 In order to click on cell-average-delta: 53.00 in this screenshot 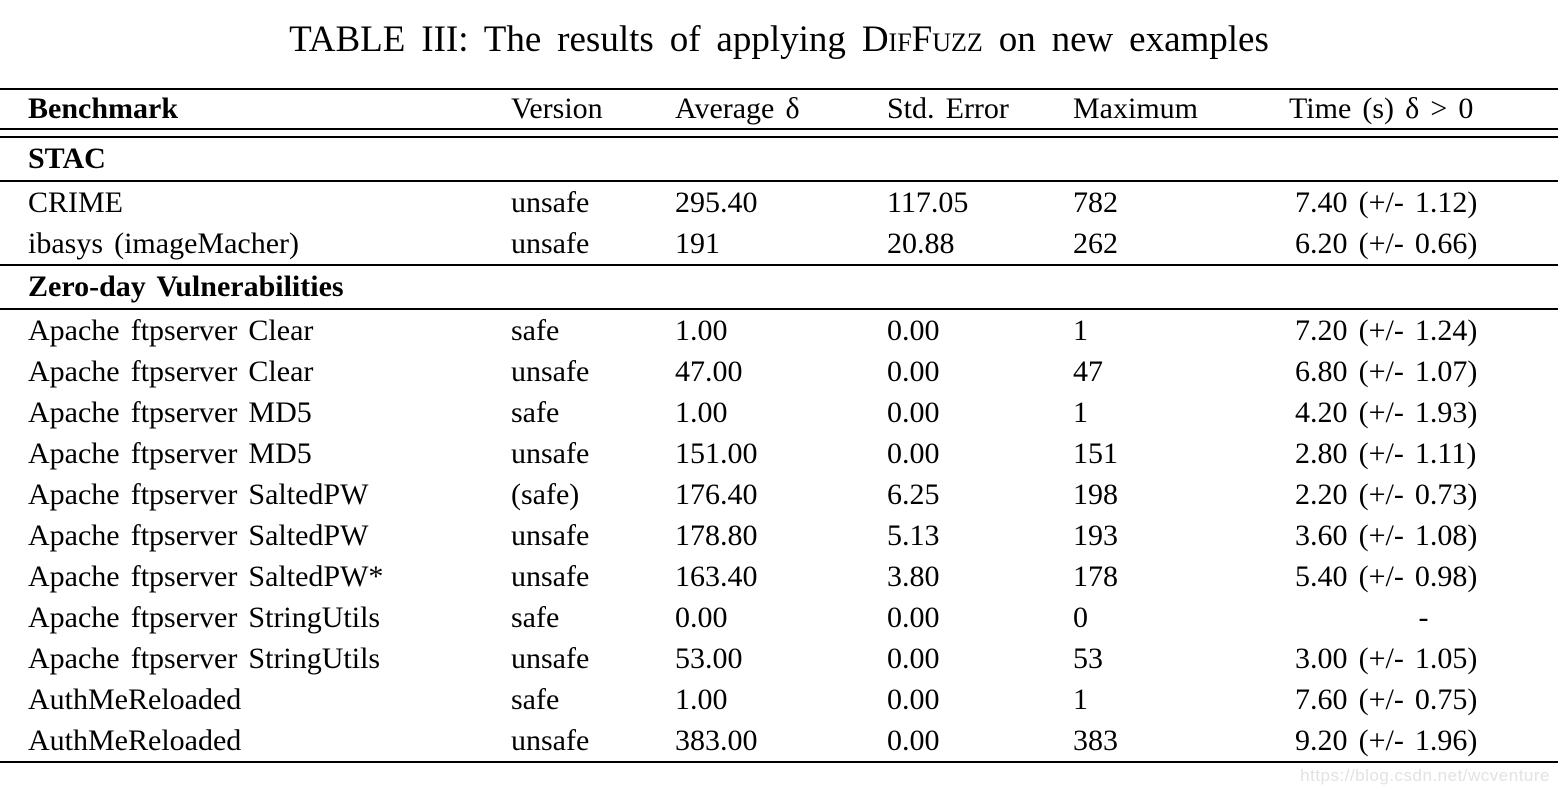, I will do `click(709, 658)`.